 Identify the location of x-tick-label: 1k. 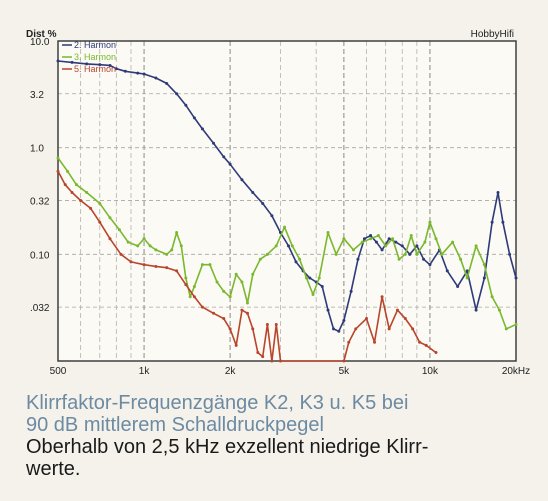
(145, 371).